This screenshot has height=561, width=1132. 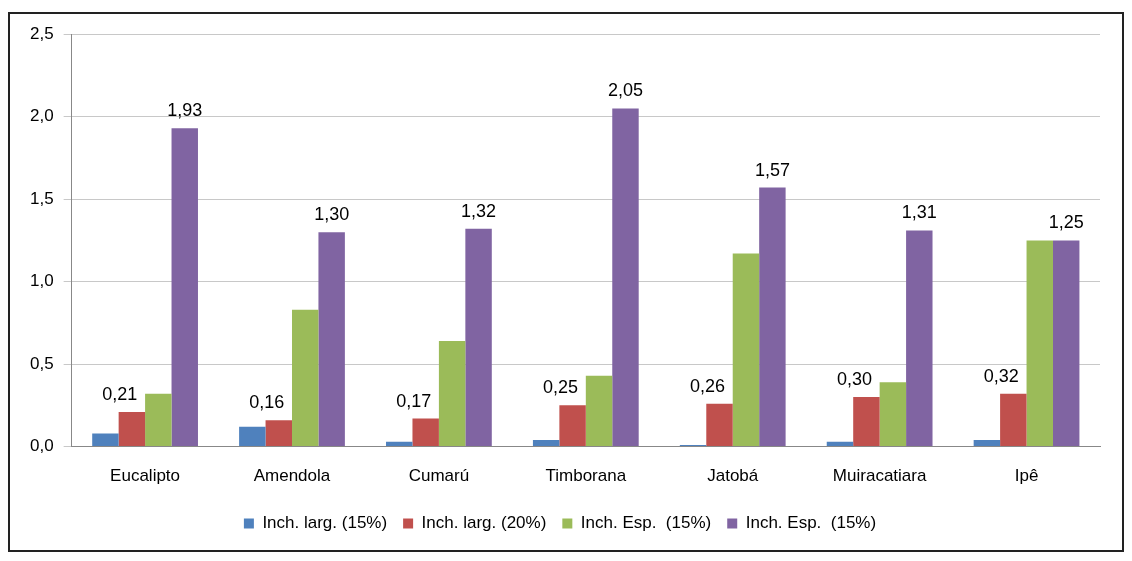 I want to click on data-label: 0,25, so click(x=561, y=387).